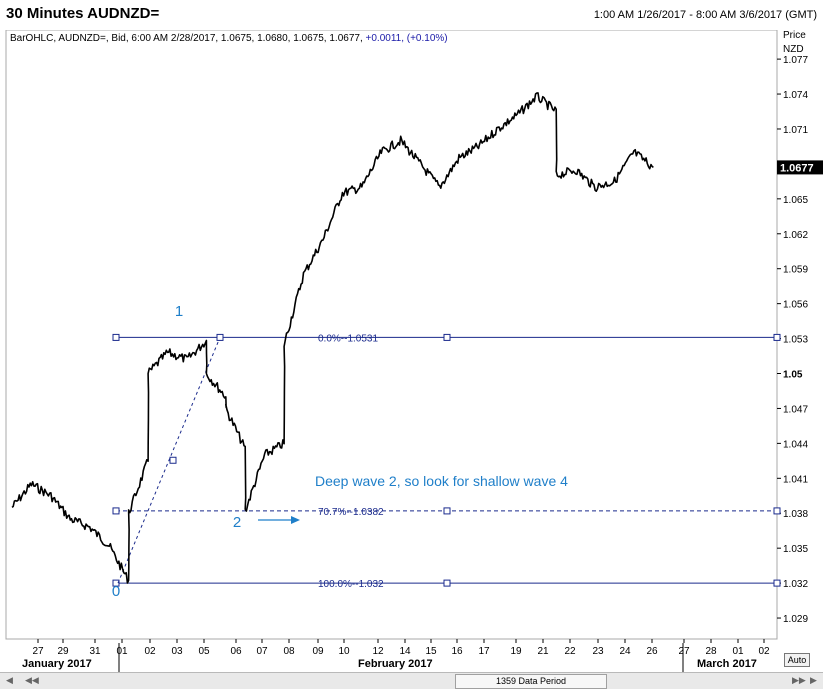 The image size is (823, 694). Describe the element at coordinates (83, 13) in the screenshot. I see `chart-title: 30 Minutes AUDNZD=` at that location.